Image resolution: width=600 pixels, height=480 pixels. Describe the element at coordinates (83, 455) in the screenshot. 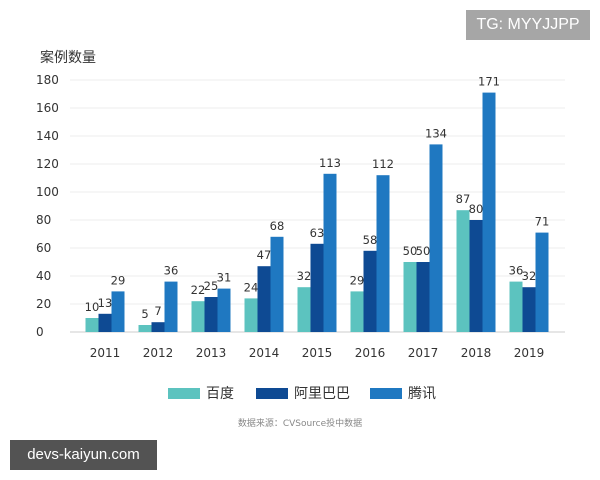

I see `watermark-bottom: devs-kaiyun.com` at that location.